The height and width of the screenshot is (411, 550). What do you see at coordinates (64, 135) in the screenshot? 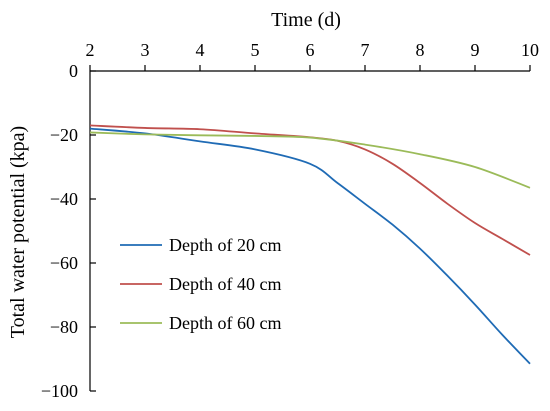
I see `y-tick-label: −20` at bounding box center [64, 135].